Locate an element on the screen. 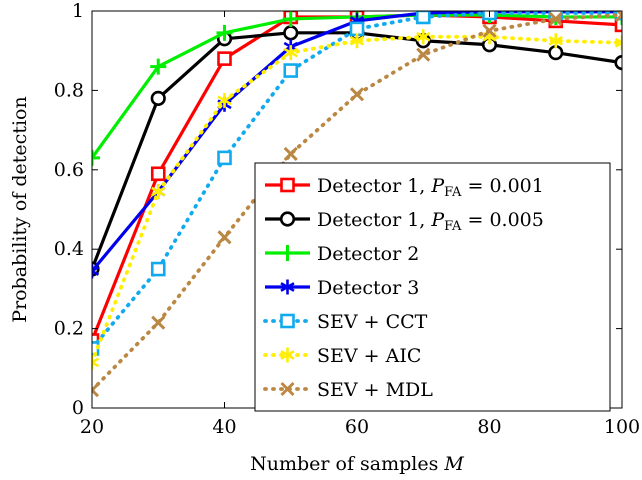  legend-item-detector-1-p-fa-0-001: Detector 1, PFA = 0.001 is located at coordinates (404, 187).